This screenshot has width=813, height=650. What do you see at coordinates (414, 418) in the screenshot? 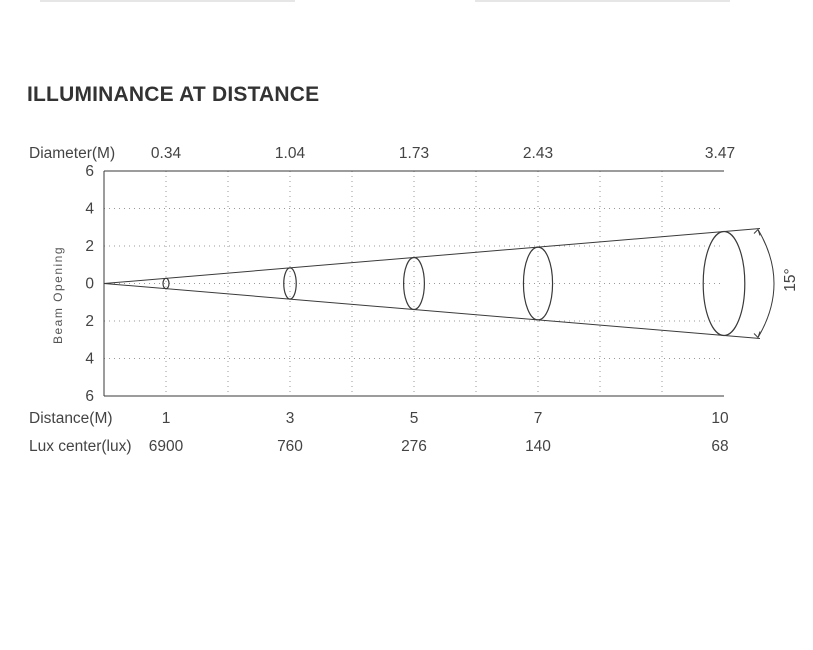
I see `distance-value: 5` at bounding box center [414, 418].